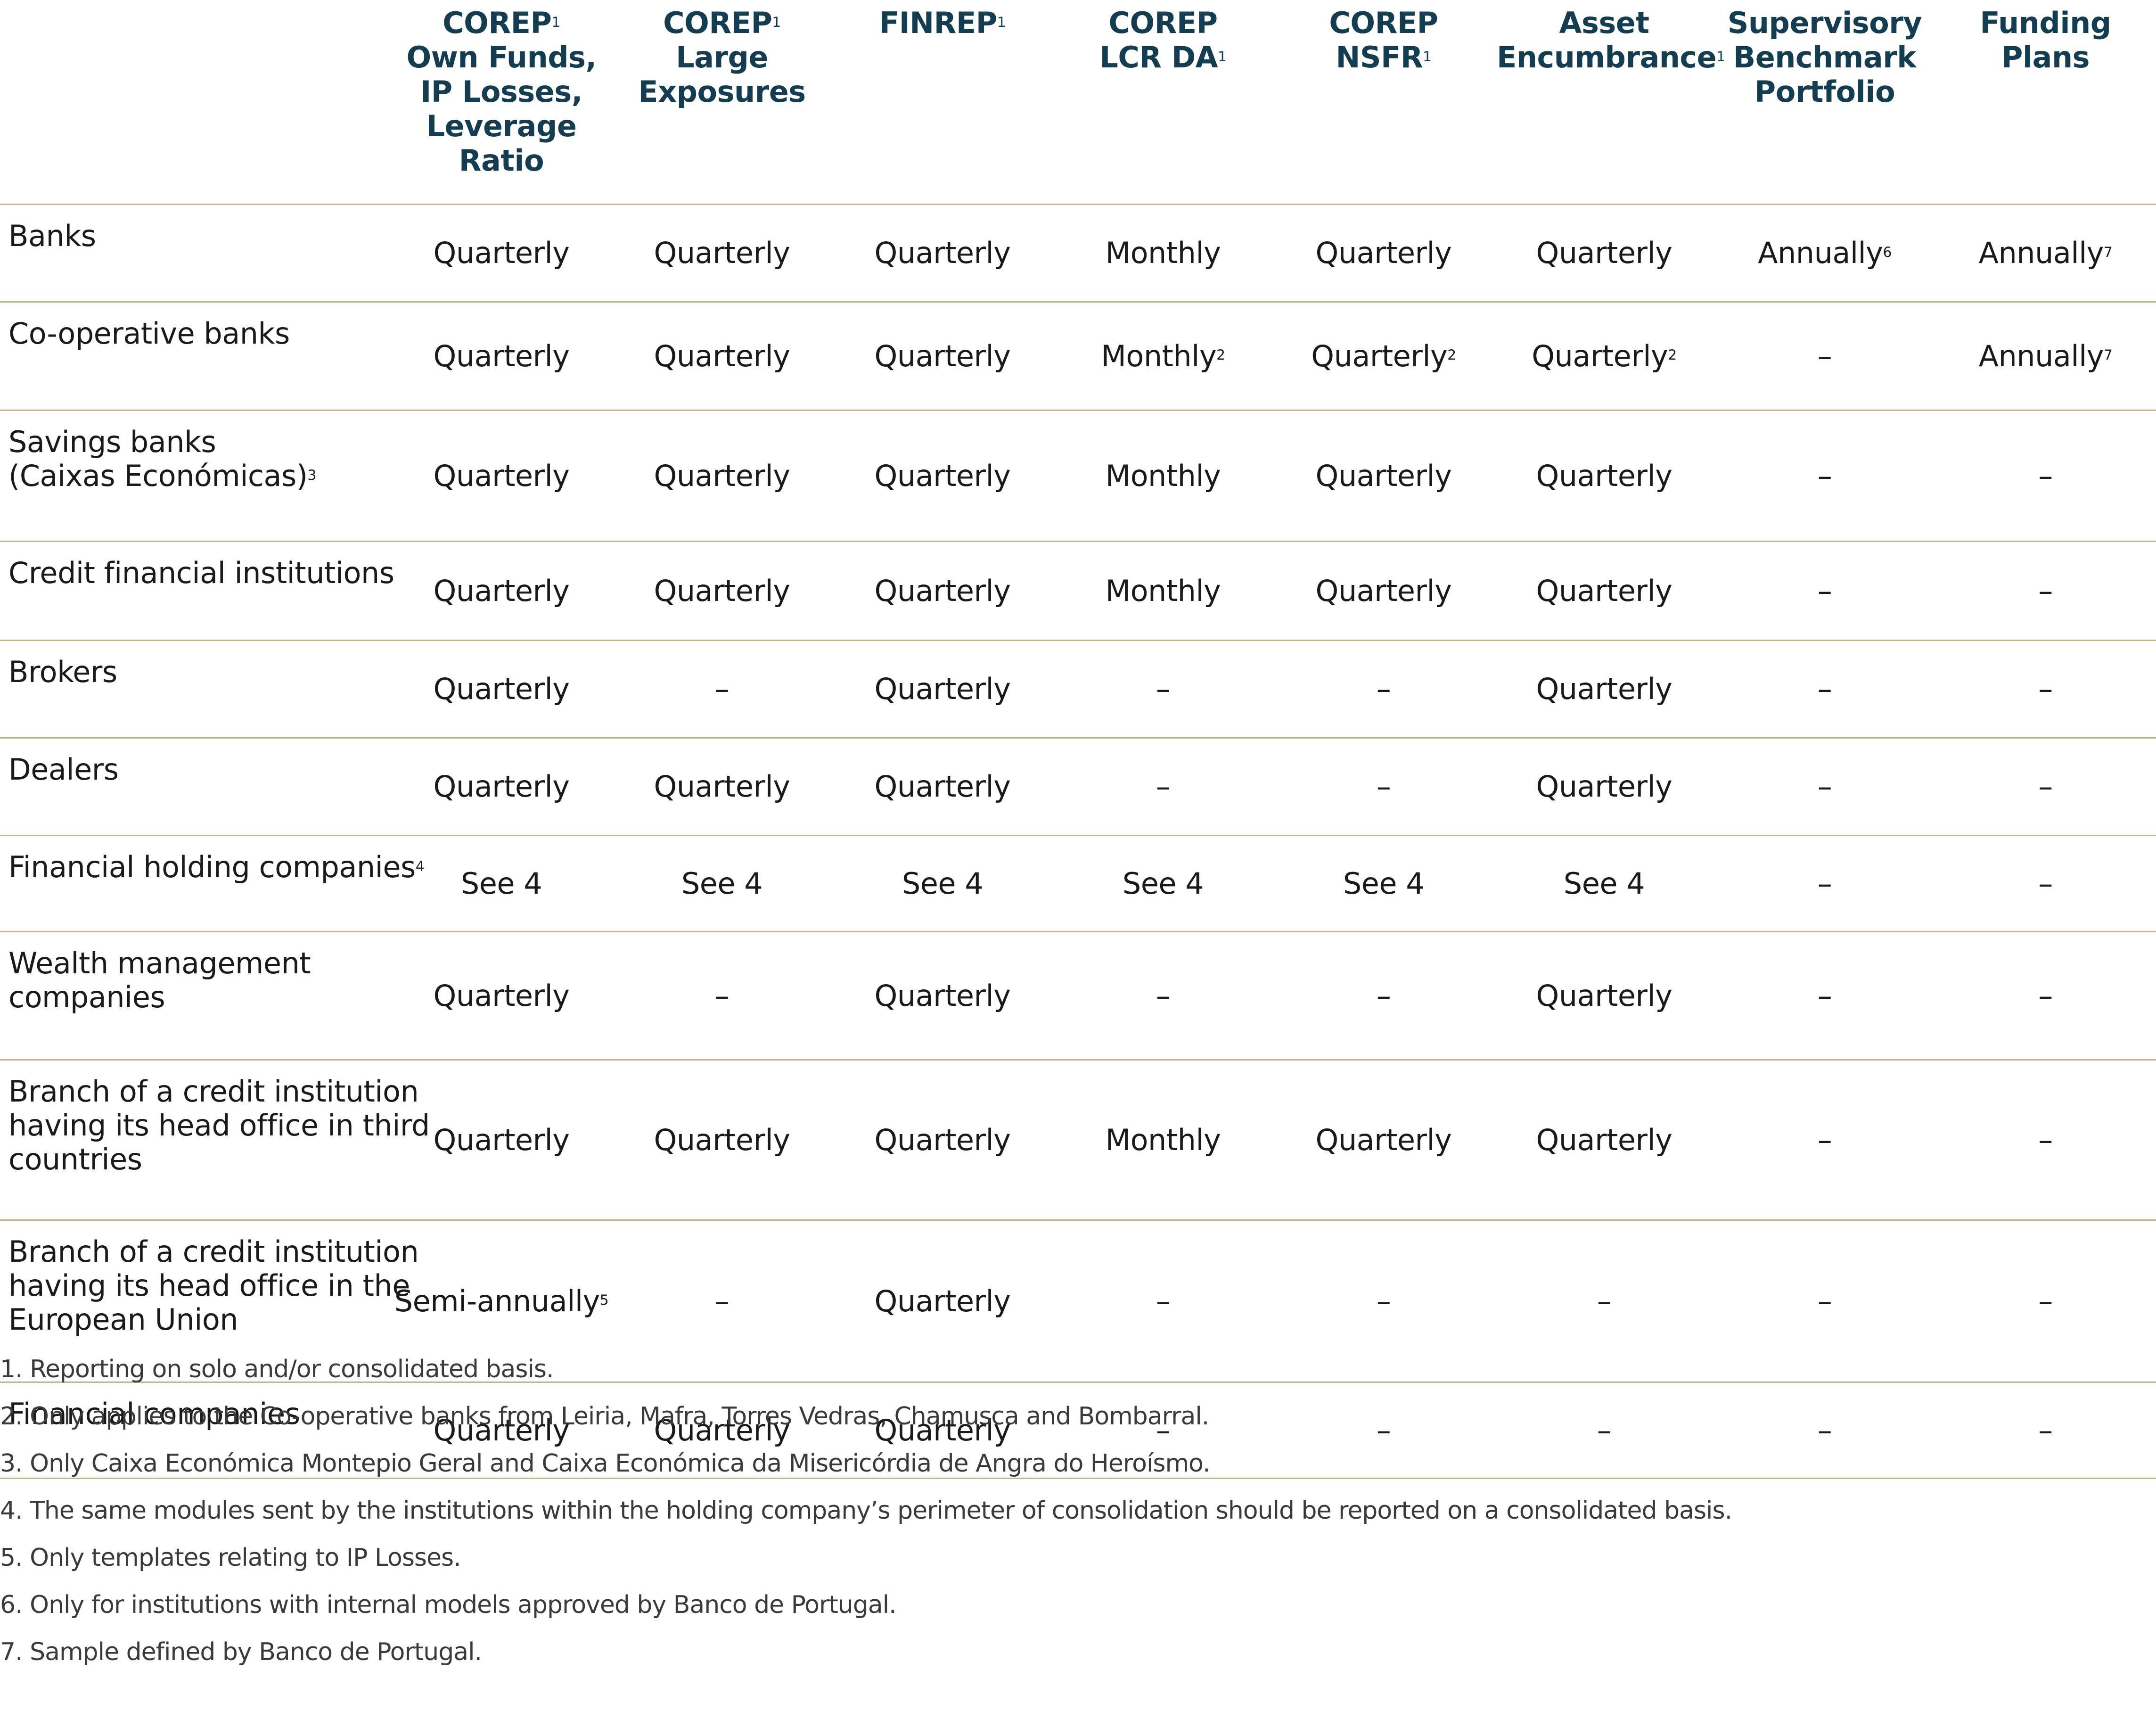 The height and width of the screenshot is (1727, 2156). I want to click on header-corner, so click(195, 103).